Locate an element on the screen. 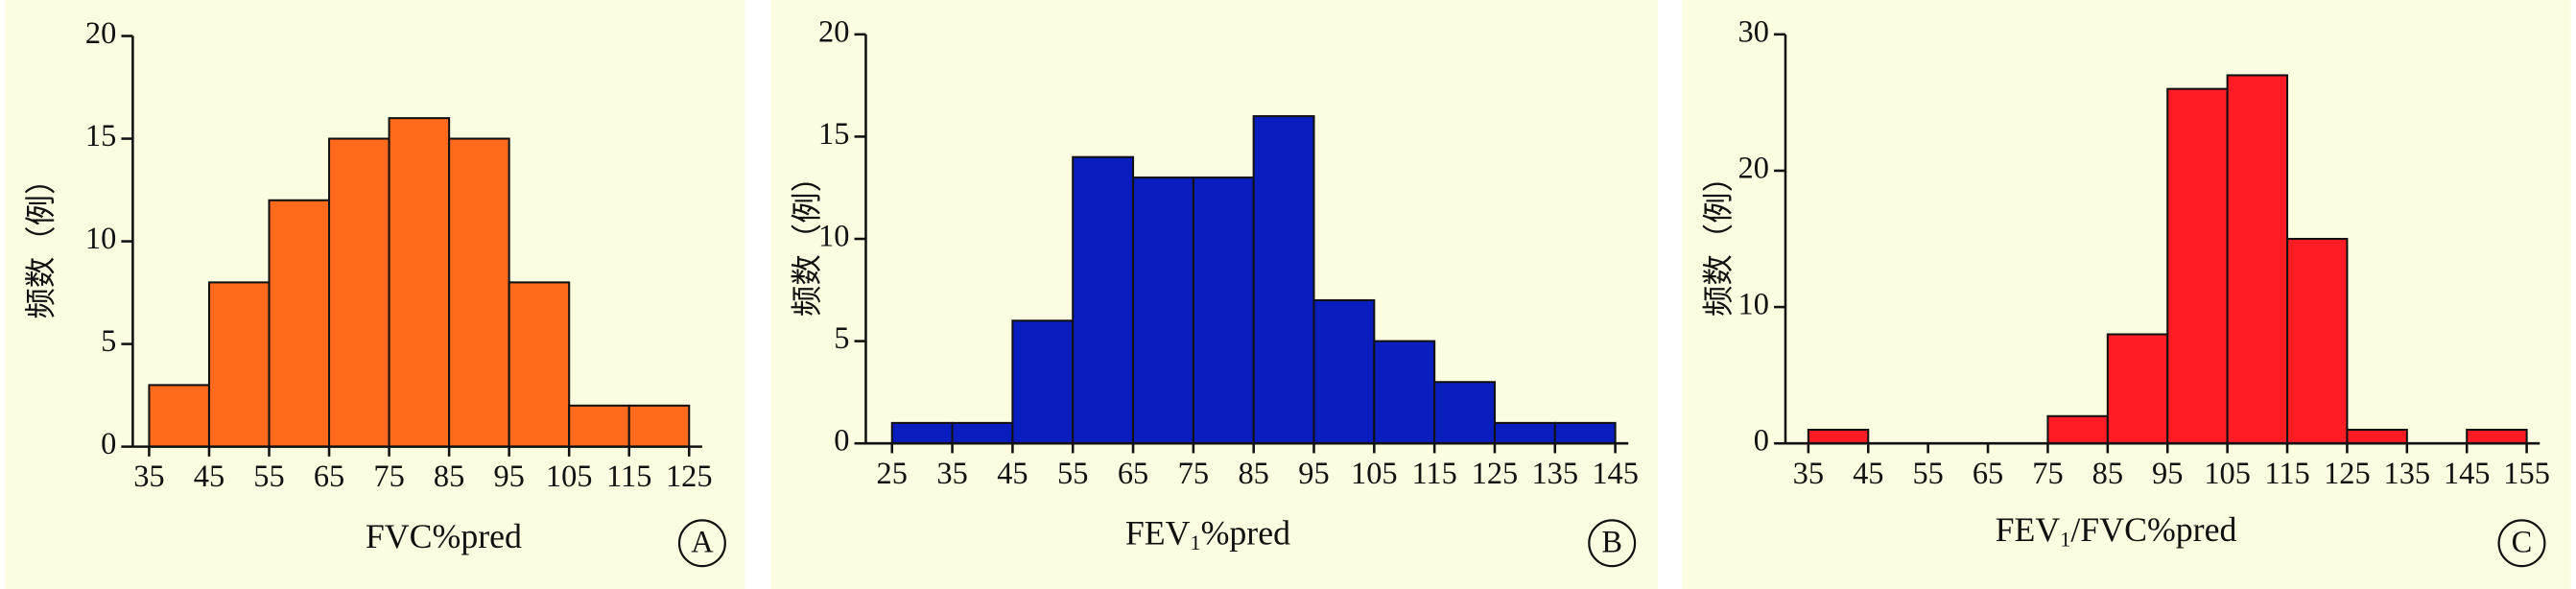 This screenshot has width=2576, height=589. y-tick-label: 30 is located at coordinates (1754, 31).